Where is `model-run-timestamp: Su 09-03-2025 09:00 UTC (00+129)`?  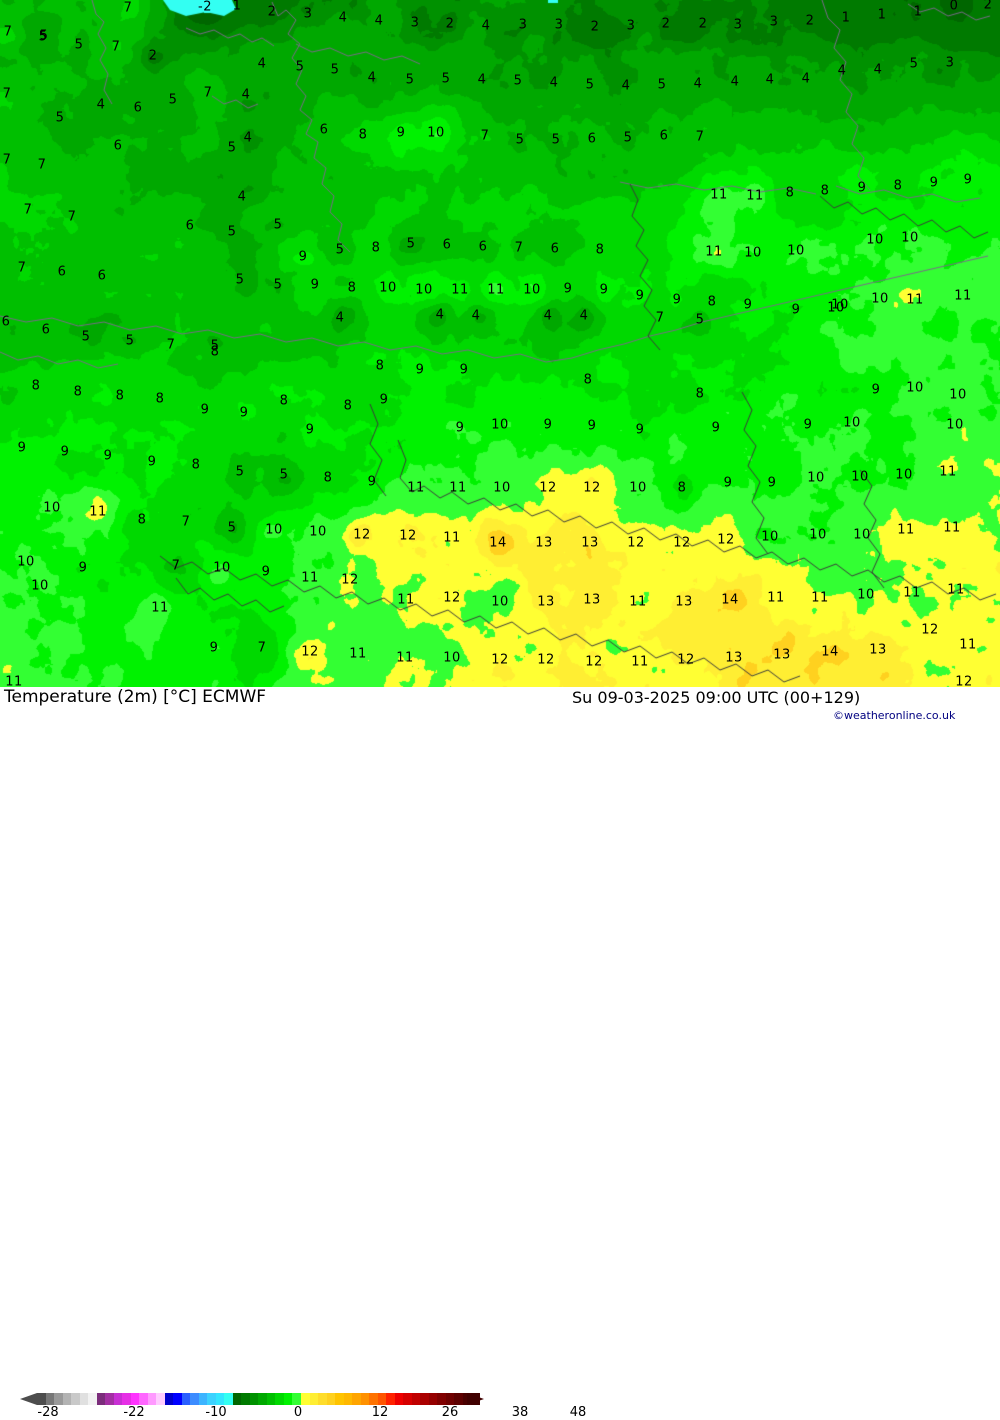 model-run-timestamp: Su 09-03-2025 09:00 UTC (00+129) is located at coordinates (716, 697).